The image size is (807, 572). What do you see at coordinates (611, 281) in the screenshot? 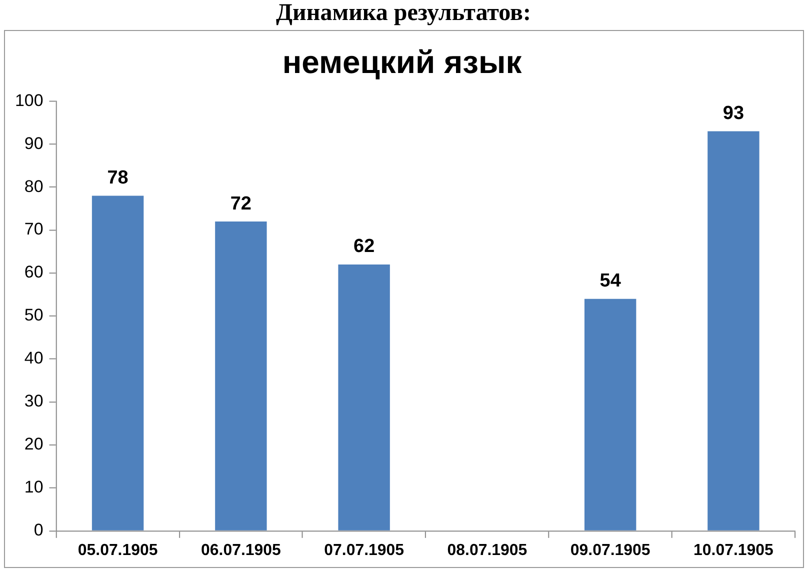
I see `data-label: 54` at bounding box center [611, 281].